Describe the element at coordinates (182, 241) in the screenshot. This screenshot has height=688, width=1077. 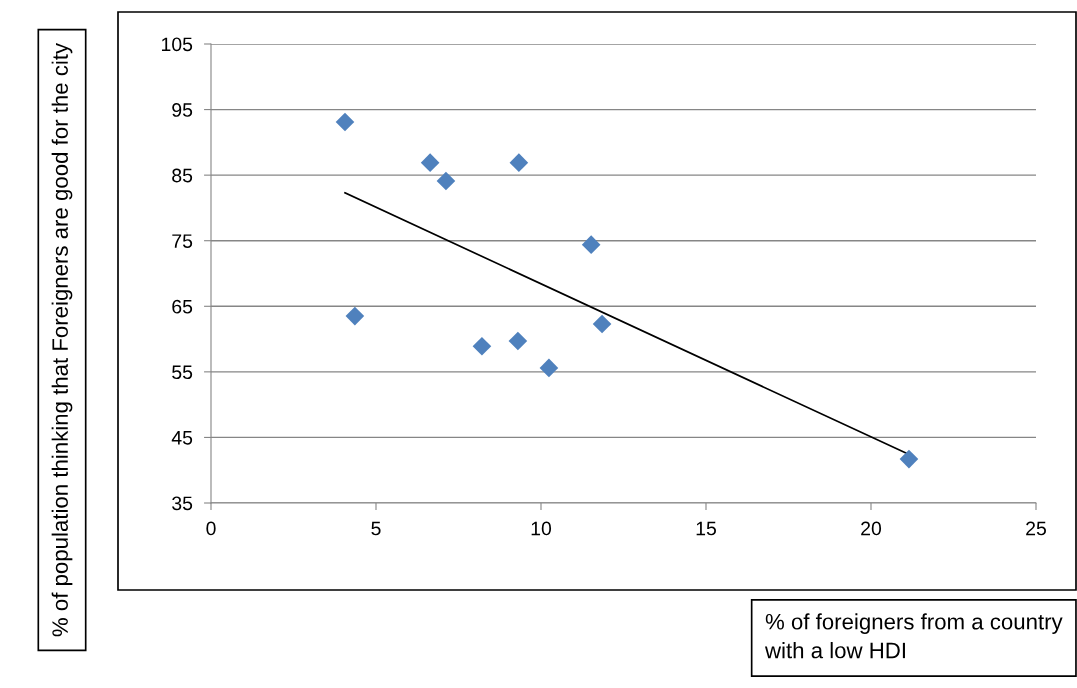
I see `y-tick-label: 75` at that location.